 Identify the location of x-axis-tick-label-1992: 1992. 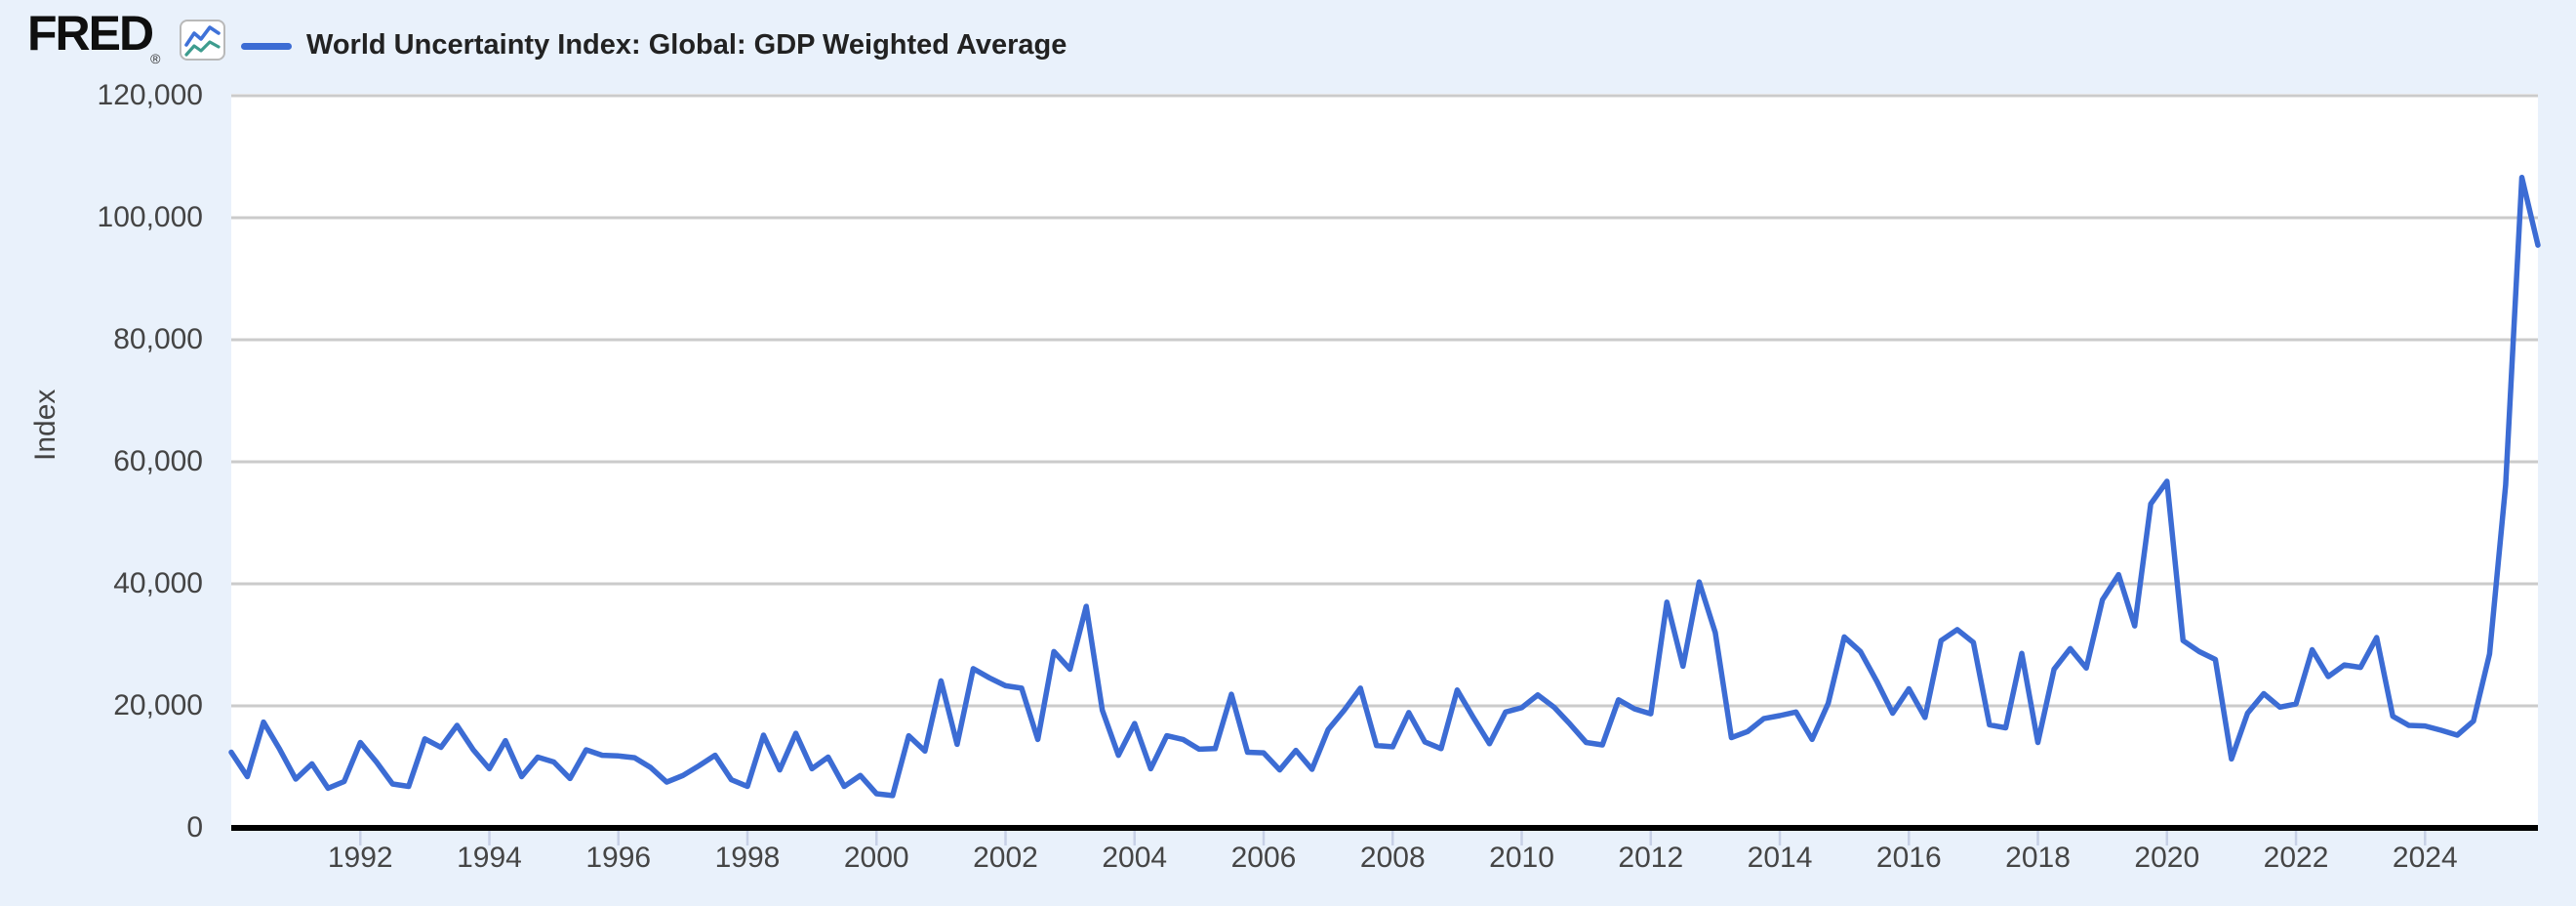
(360, 858).